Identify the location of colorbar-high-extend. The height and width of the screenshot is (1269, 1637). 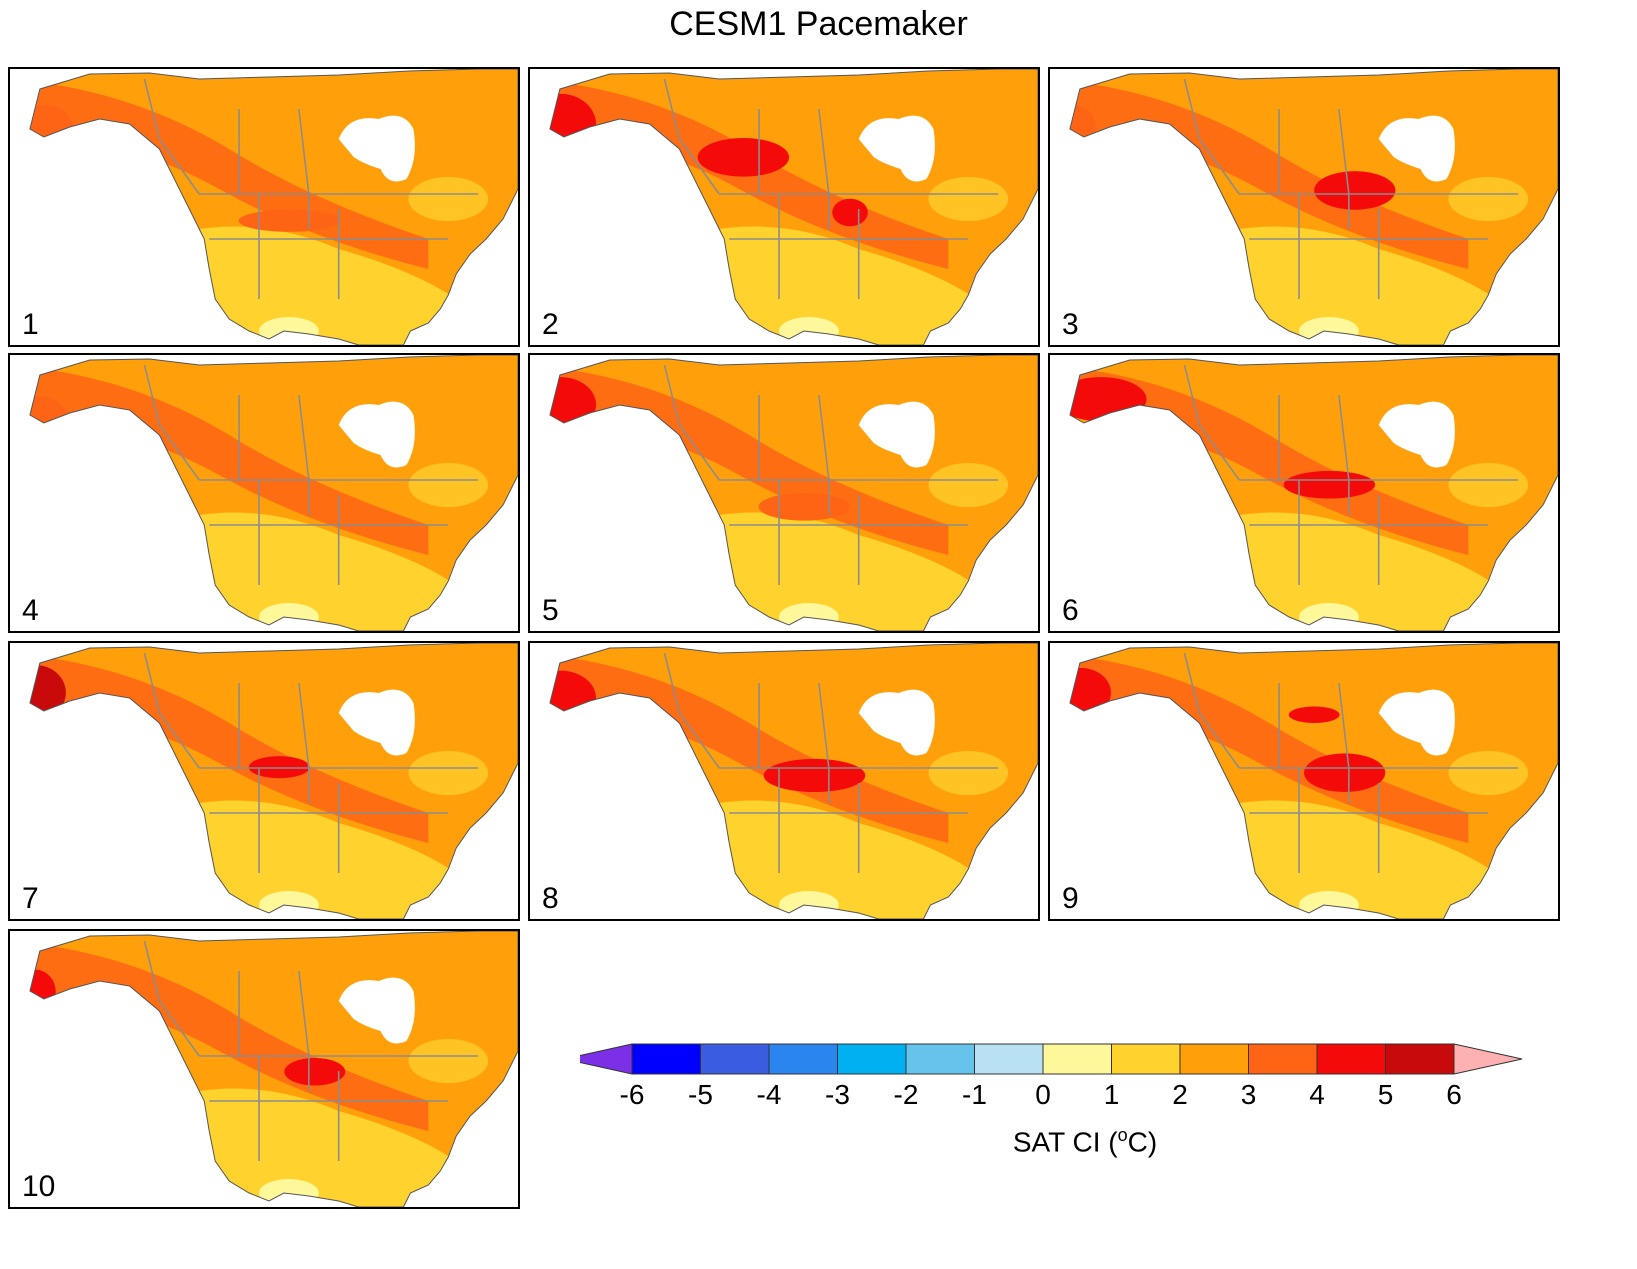
(1488, 1059).